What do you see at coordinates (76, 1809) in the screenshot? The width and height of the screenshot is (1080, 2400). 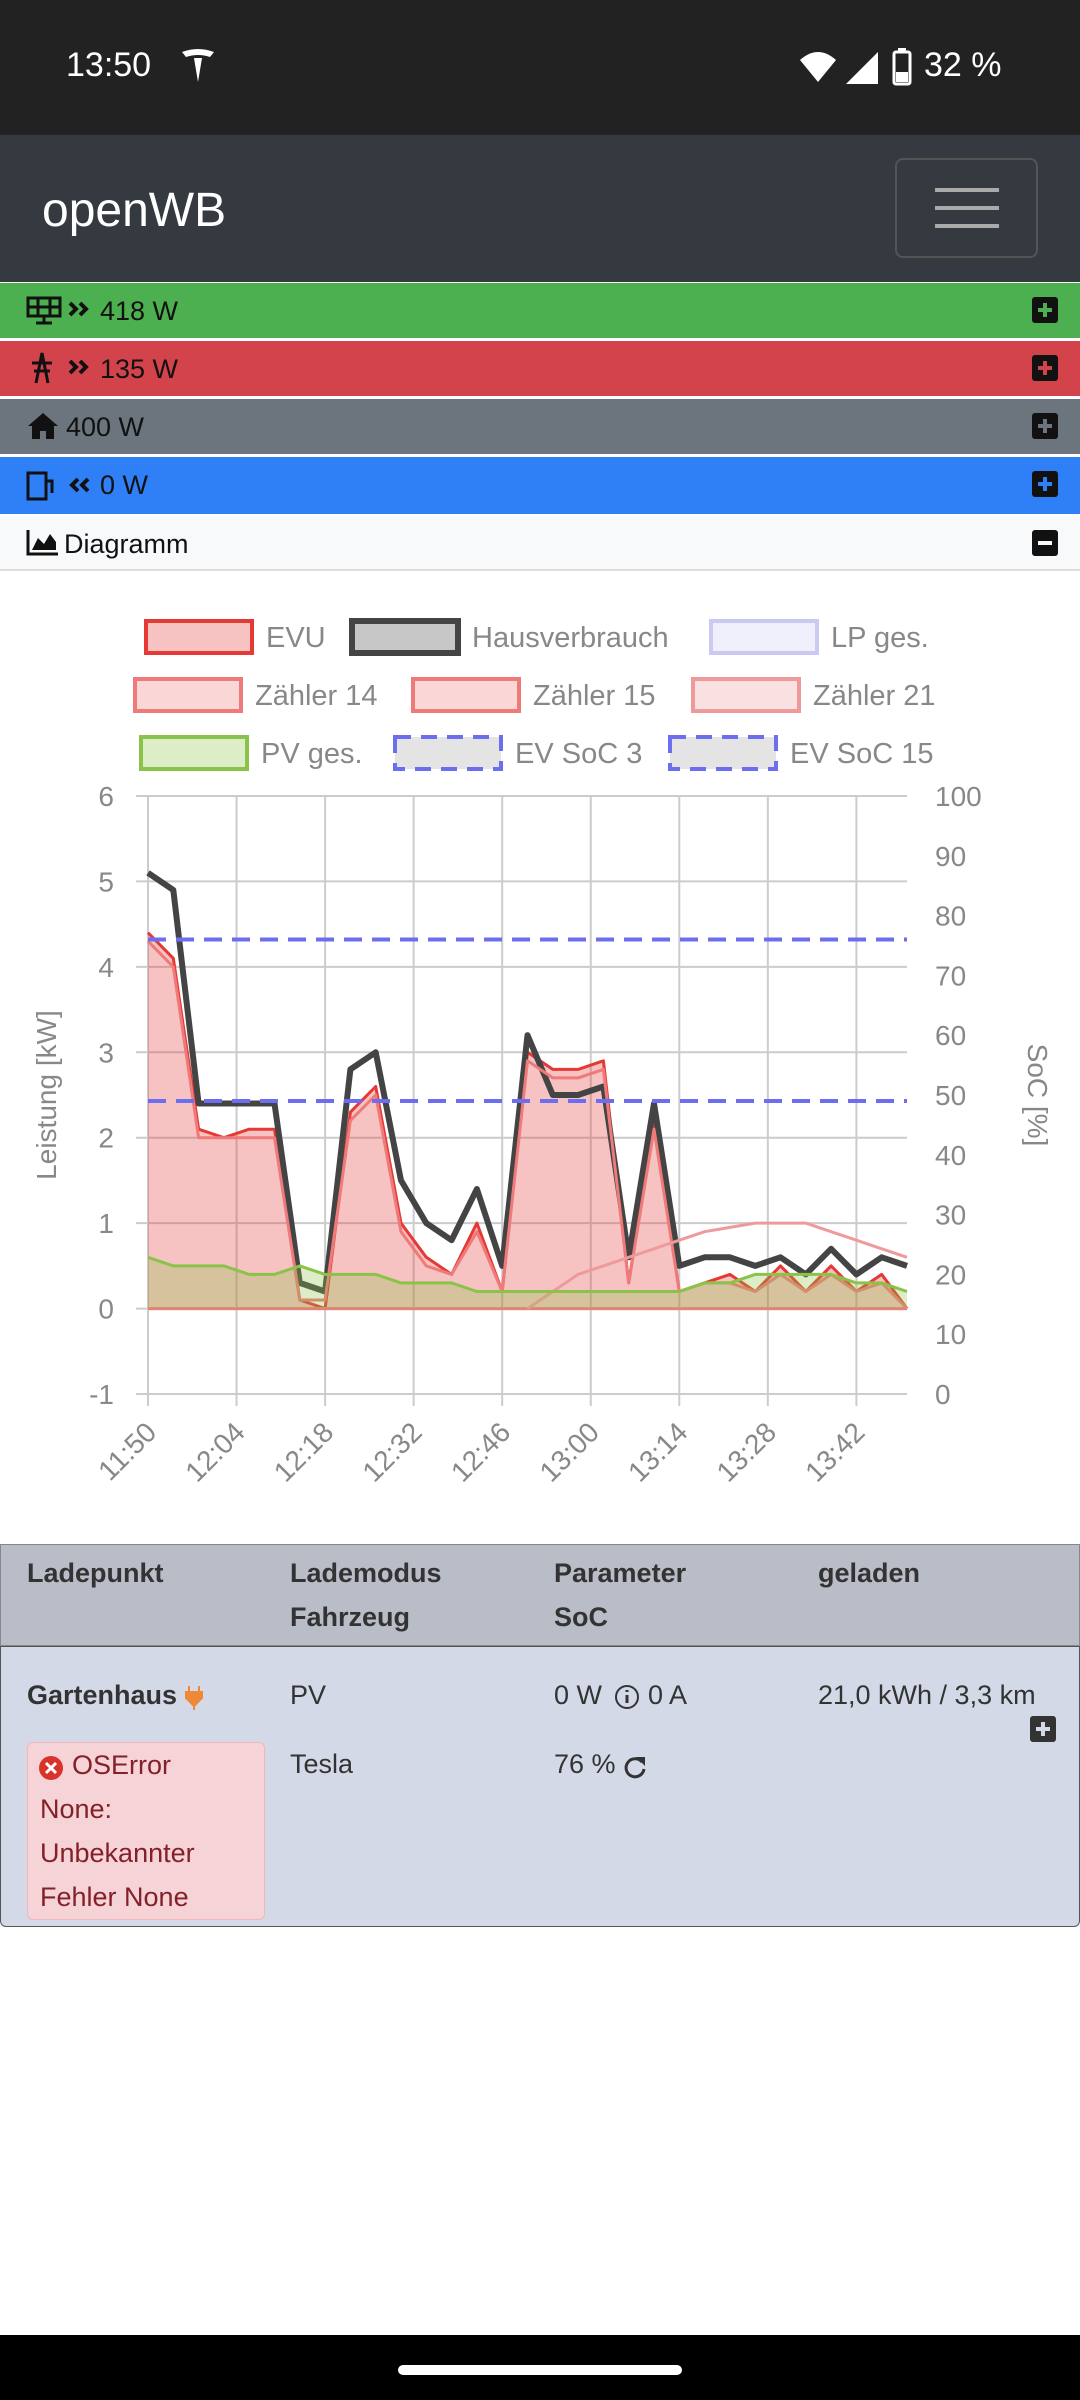 I see `error-text: None:` at bounding box center [76, 1809].